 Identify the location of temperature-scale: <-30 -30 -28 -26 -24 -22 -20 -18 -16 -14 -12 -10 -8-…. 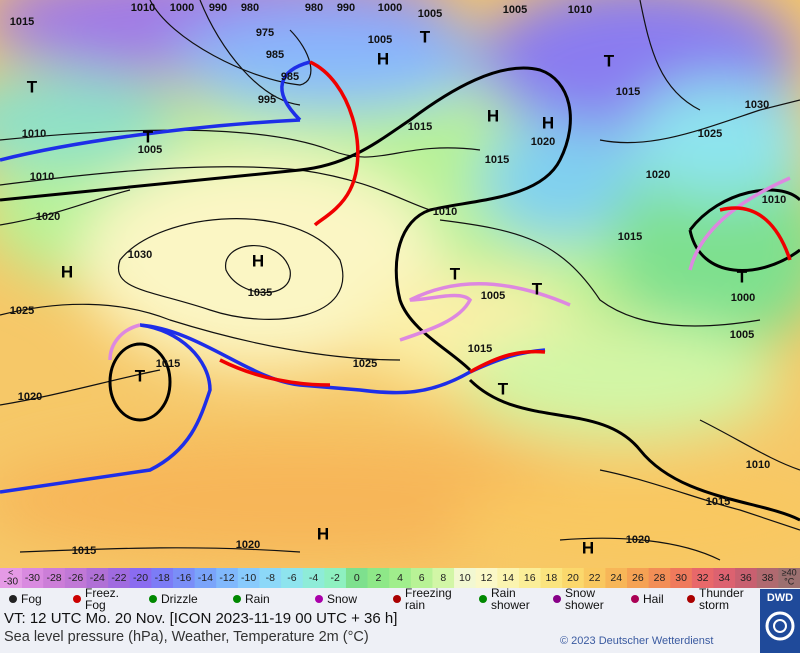
(400, 577).